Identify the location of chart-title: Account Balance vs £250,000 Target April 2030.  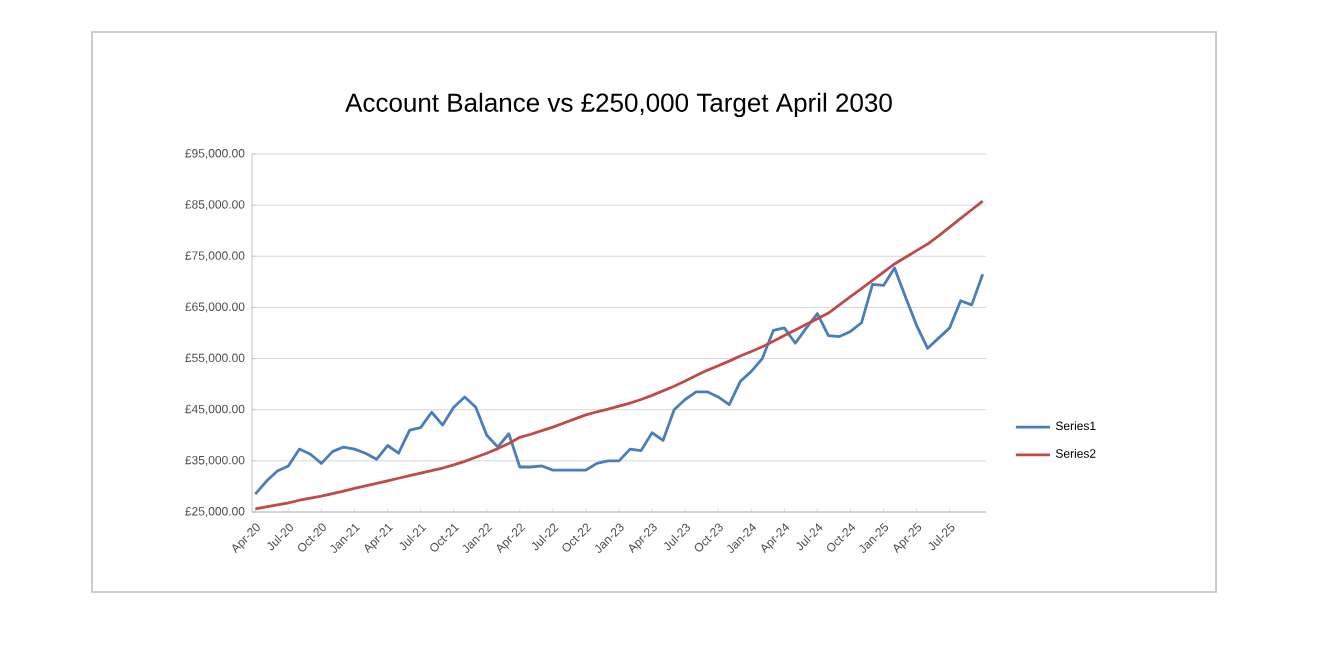
(618, 105).